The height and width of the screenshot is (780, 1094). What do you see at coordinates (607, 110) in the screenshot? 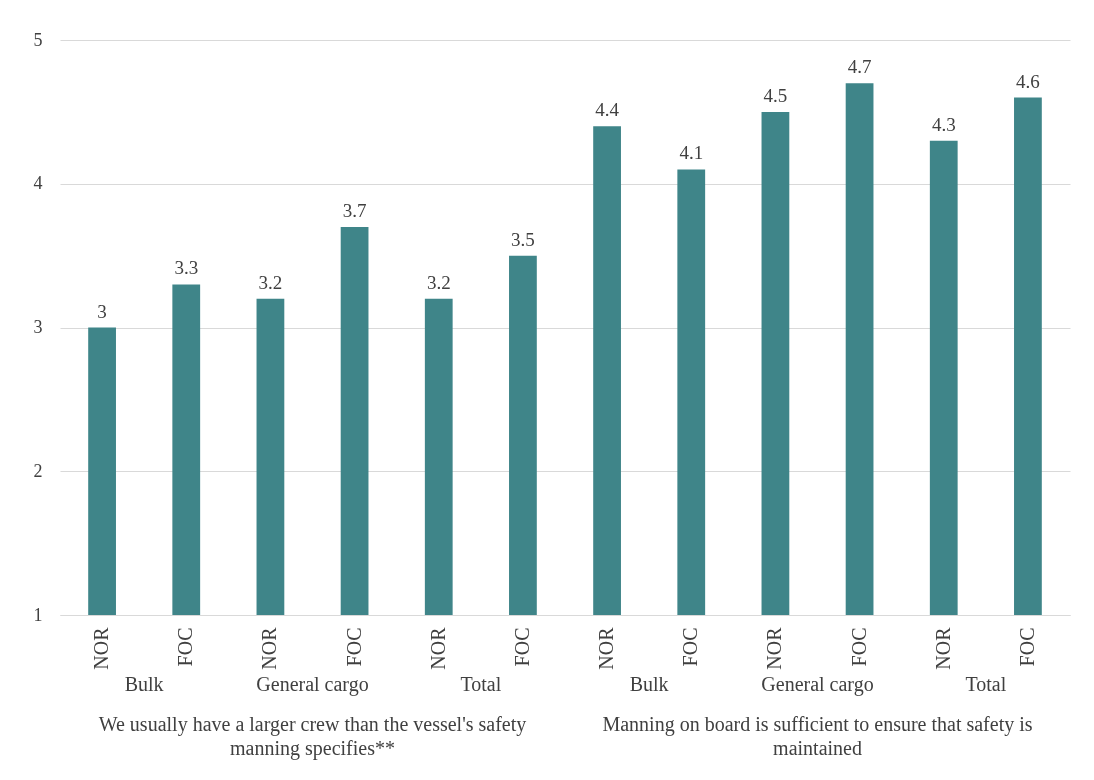
I see `data-label: 4.4` at bounding box center [607, 110].